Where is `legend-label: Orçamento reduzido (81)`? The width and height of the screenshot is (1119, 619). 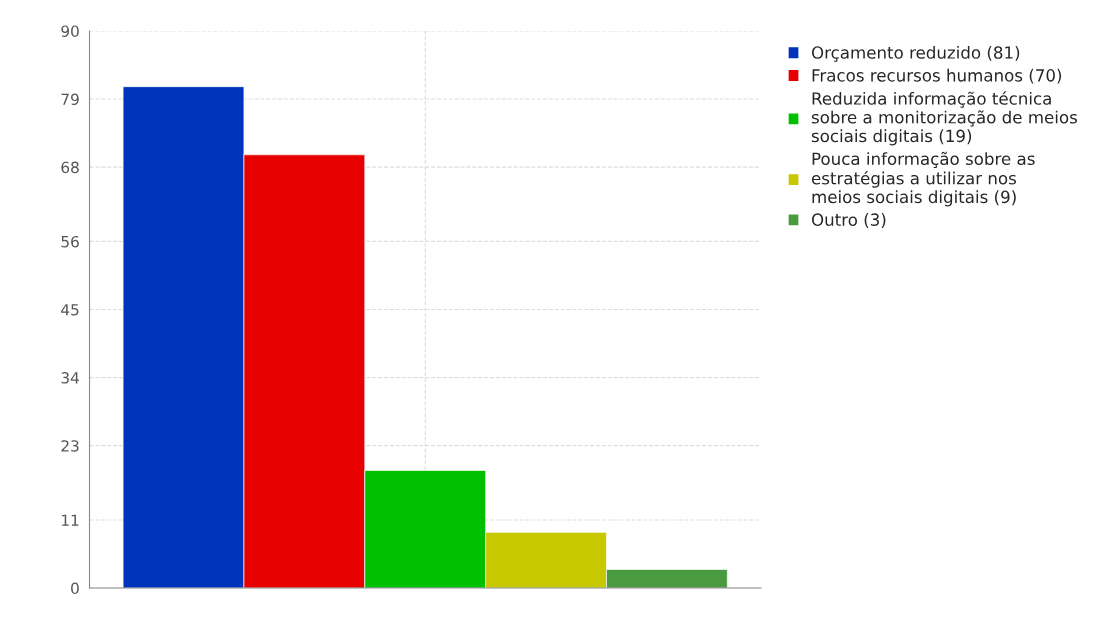 legend-label: Orçamento reduzido (81) is located at coordinates (915, 53).